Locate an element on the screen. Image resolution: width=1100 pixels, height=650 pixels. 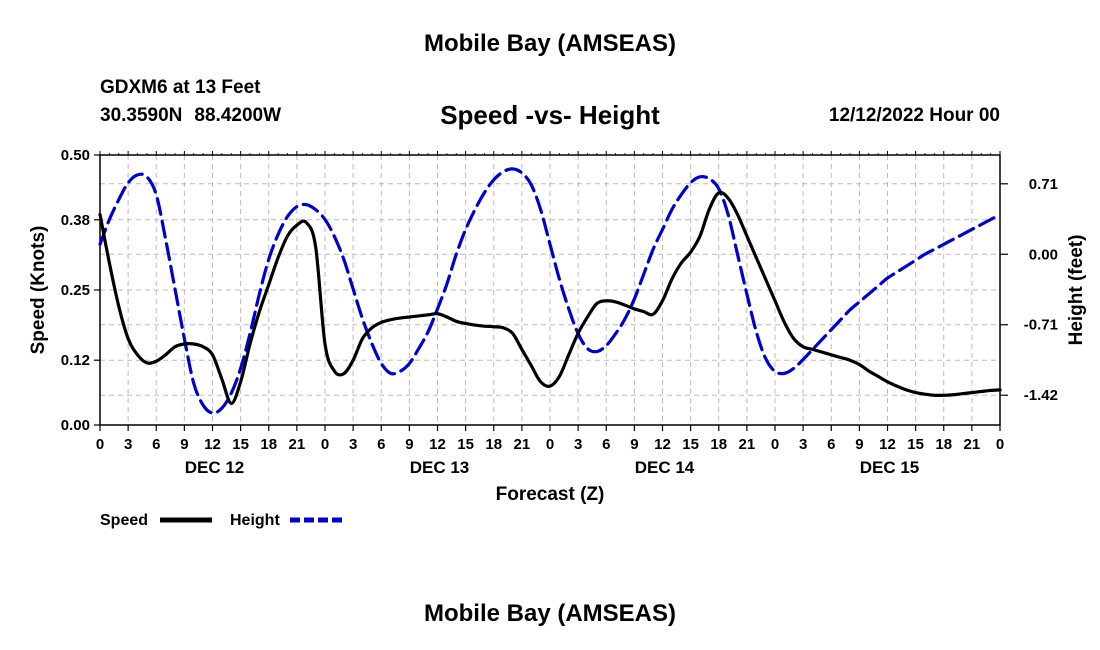
x-axis-title: Forecast (Z) is located at coordinates (550, 494).